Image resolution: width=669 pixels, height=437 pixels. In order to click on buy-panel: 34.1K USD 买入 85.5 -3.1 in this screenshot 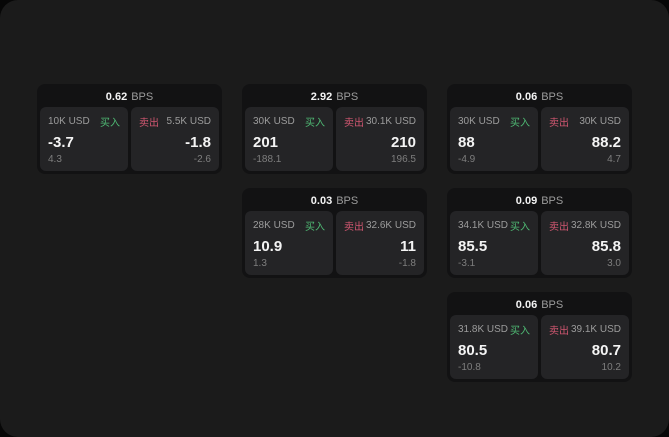, I will do `click(494, 243)`.